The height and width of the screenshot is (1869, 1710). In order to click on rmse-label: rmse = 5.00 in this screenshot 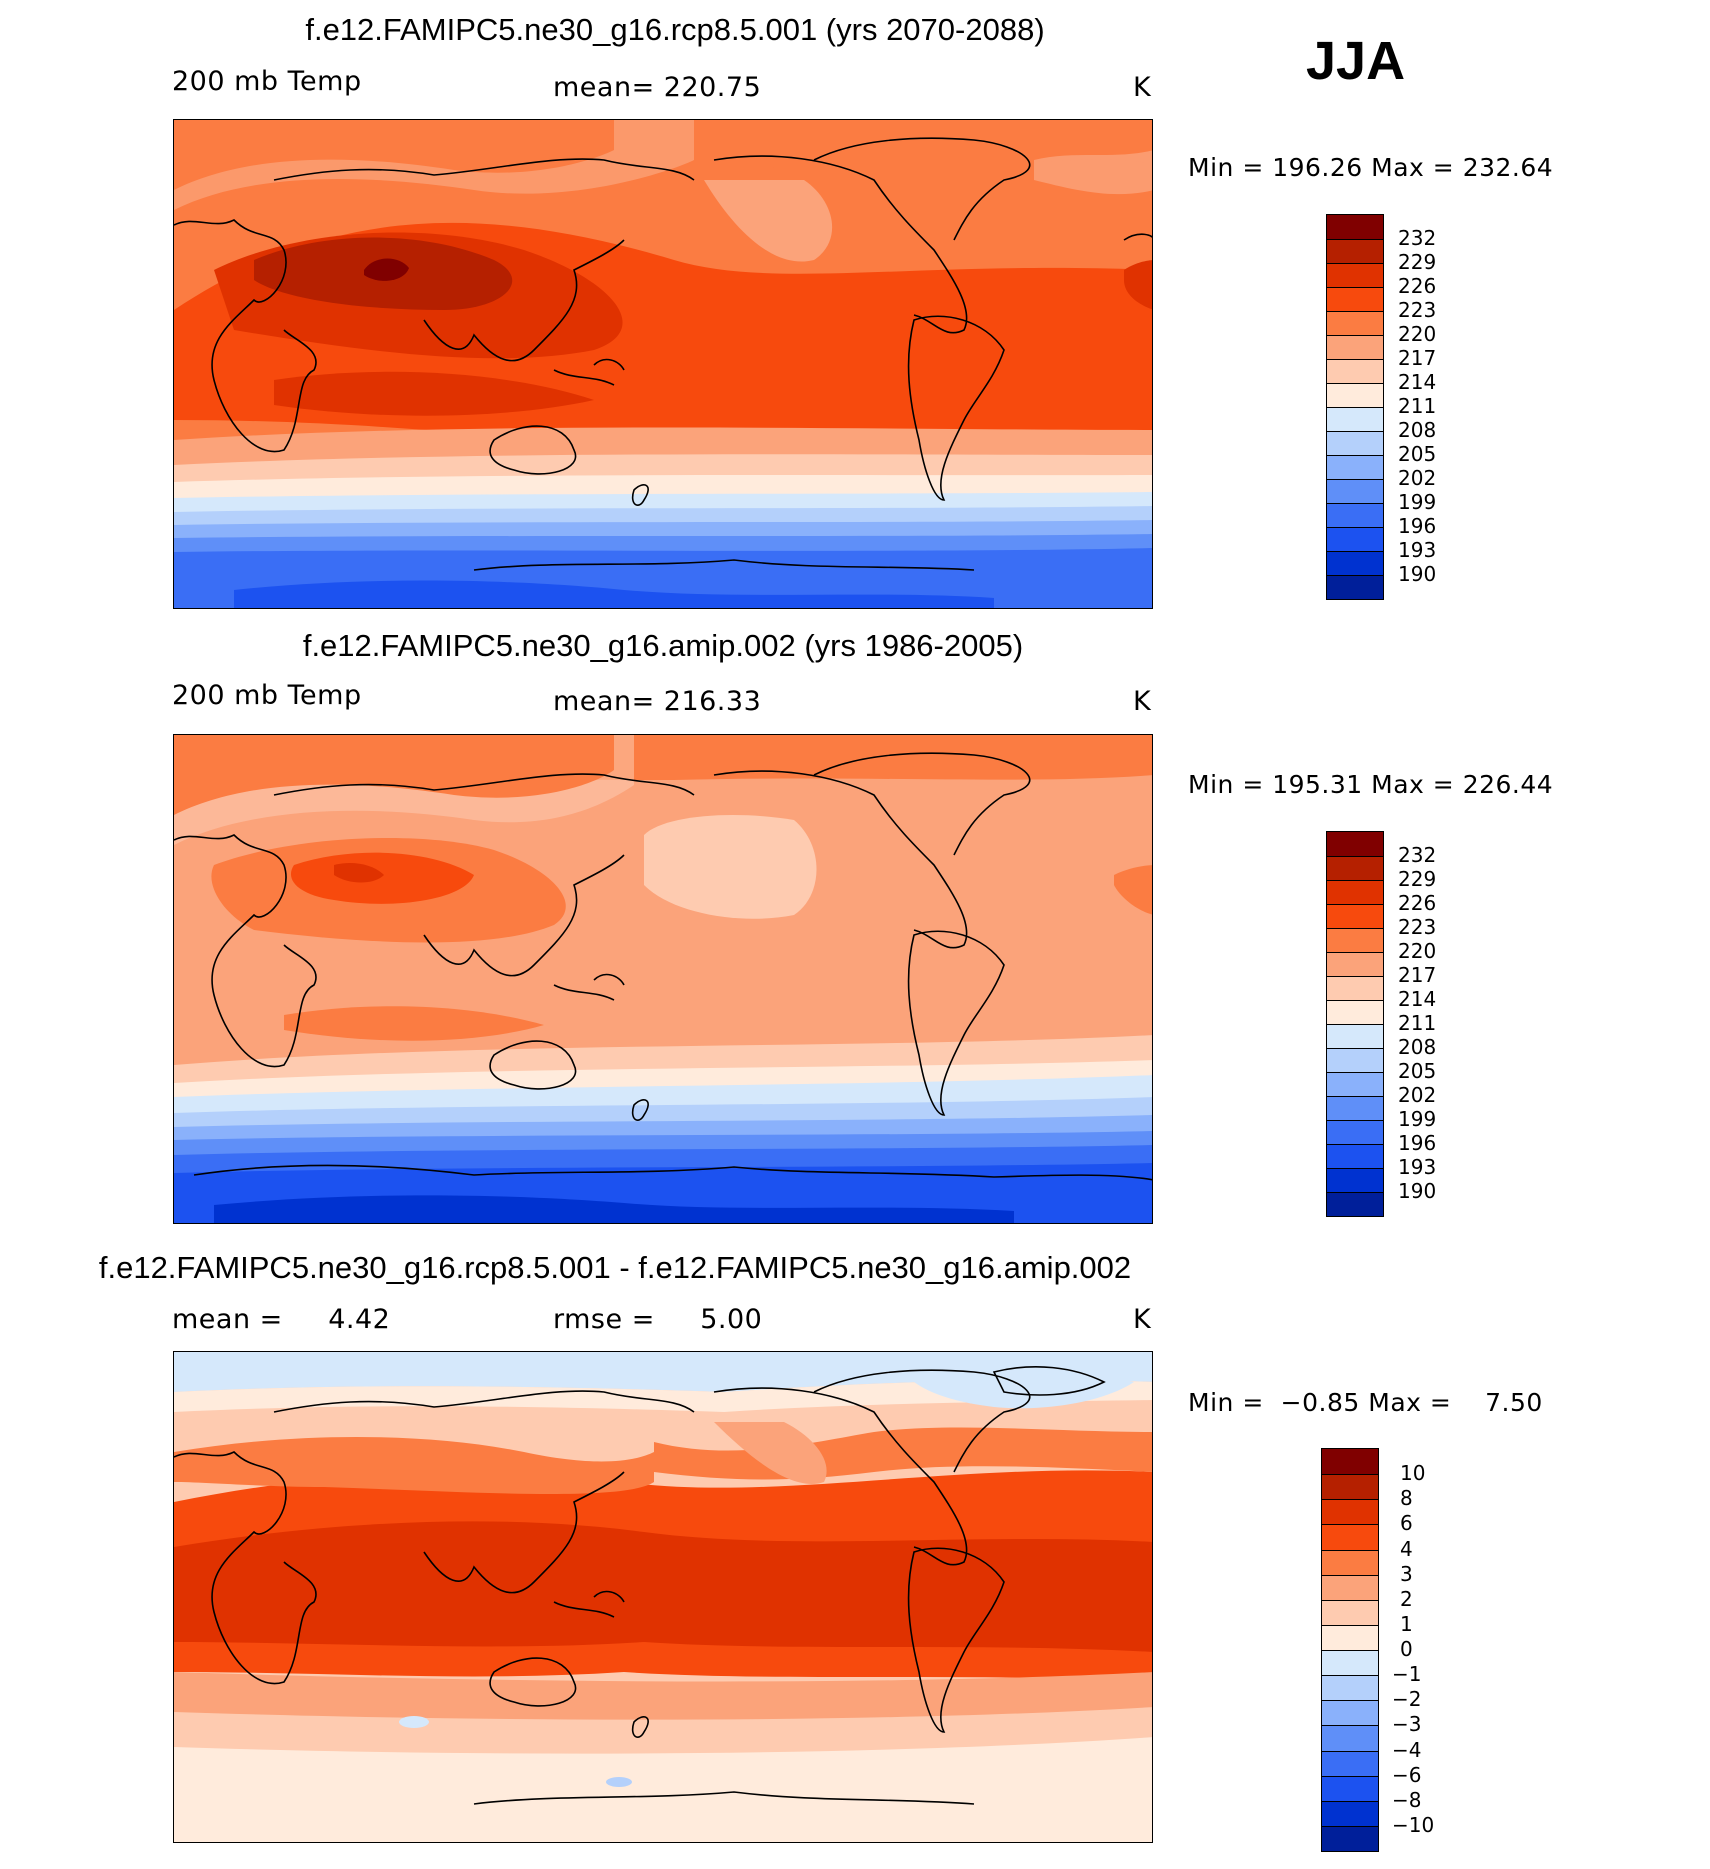, I will do `click(658, 1319)`.